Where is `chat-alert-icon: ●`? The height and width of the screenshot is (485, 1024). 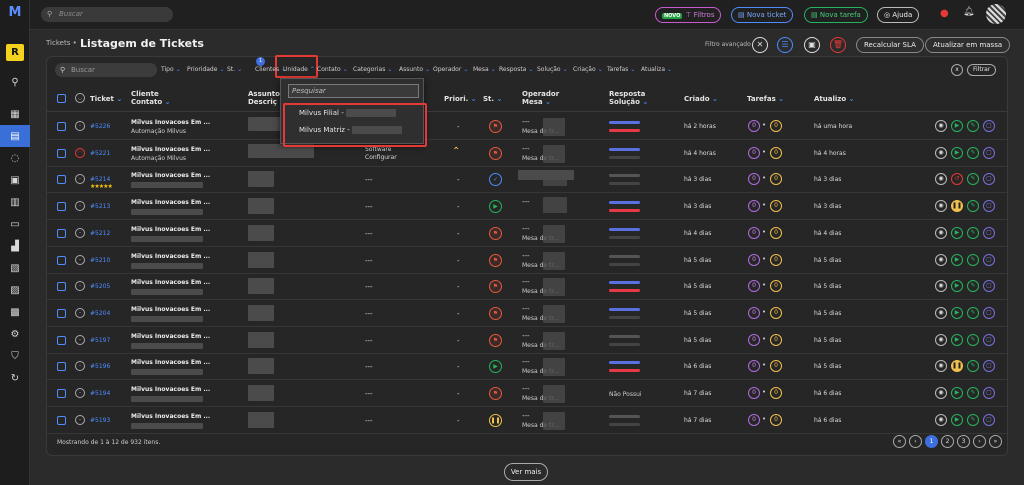
chat-alert-icon: ● is located at coordinates (944, 13).